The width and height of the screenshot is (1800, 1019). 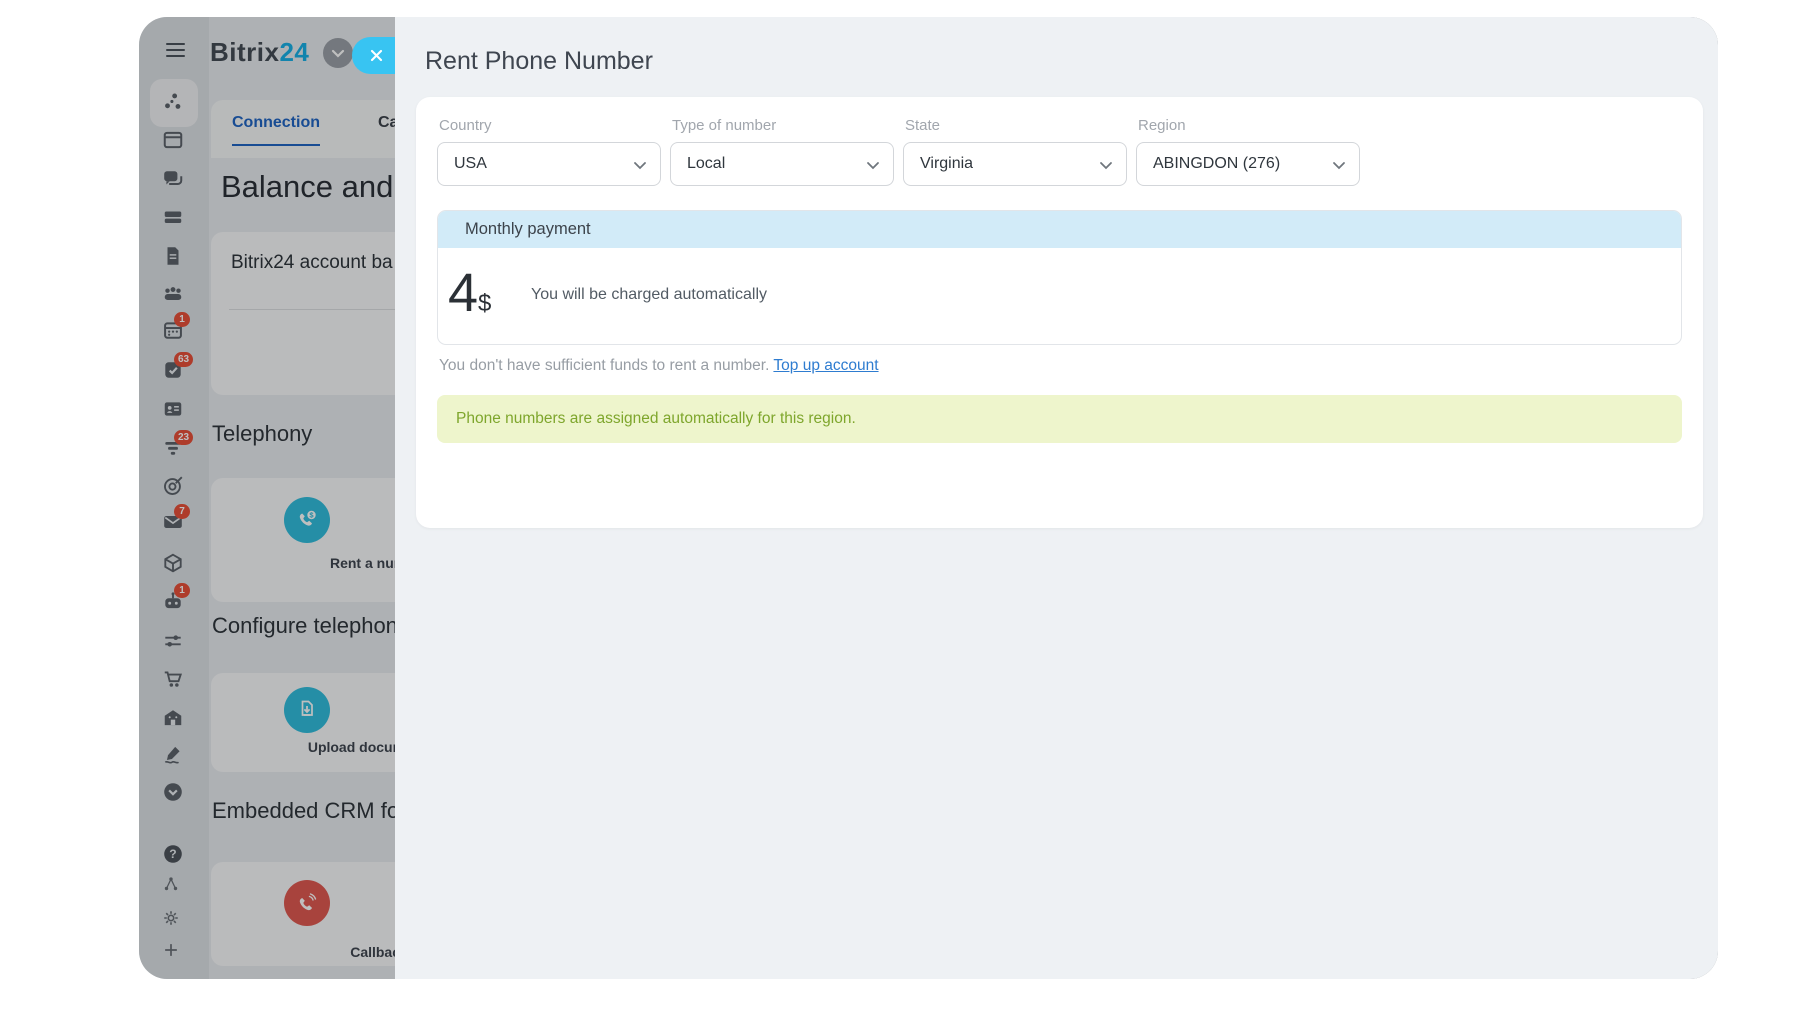 I want to click on menu-button, so click(x=175, y=50).